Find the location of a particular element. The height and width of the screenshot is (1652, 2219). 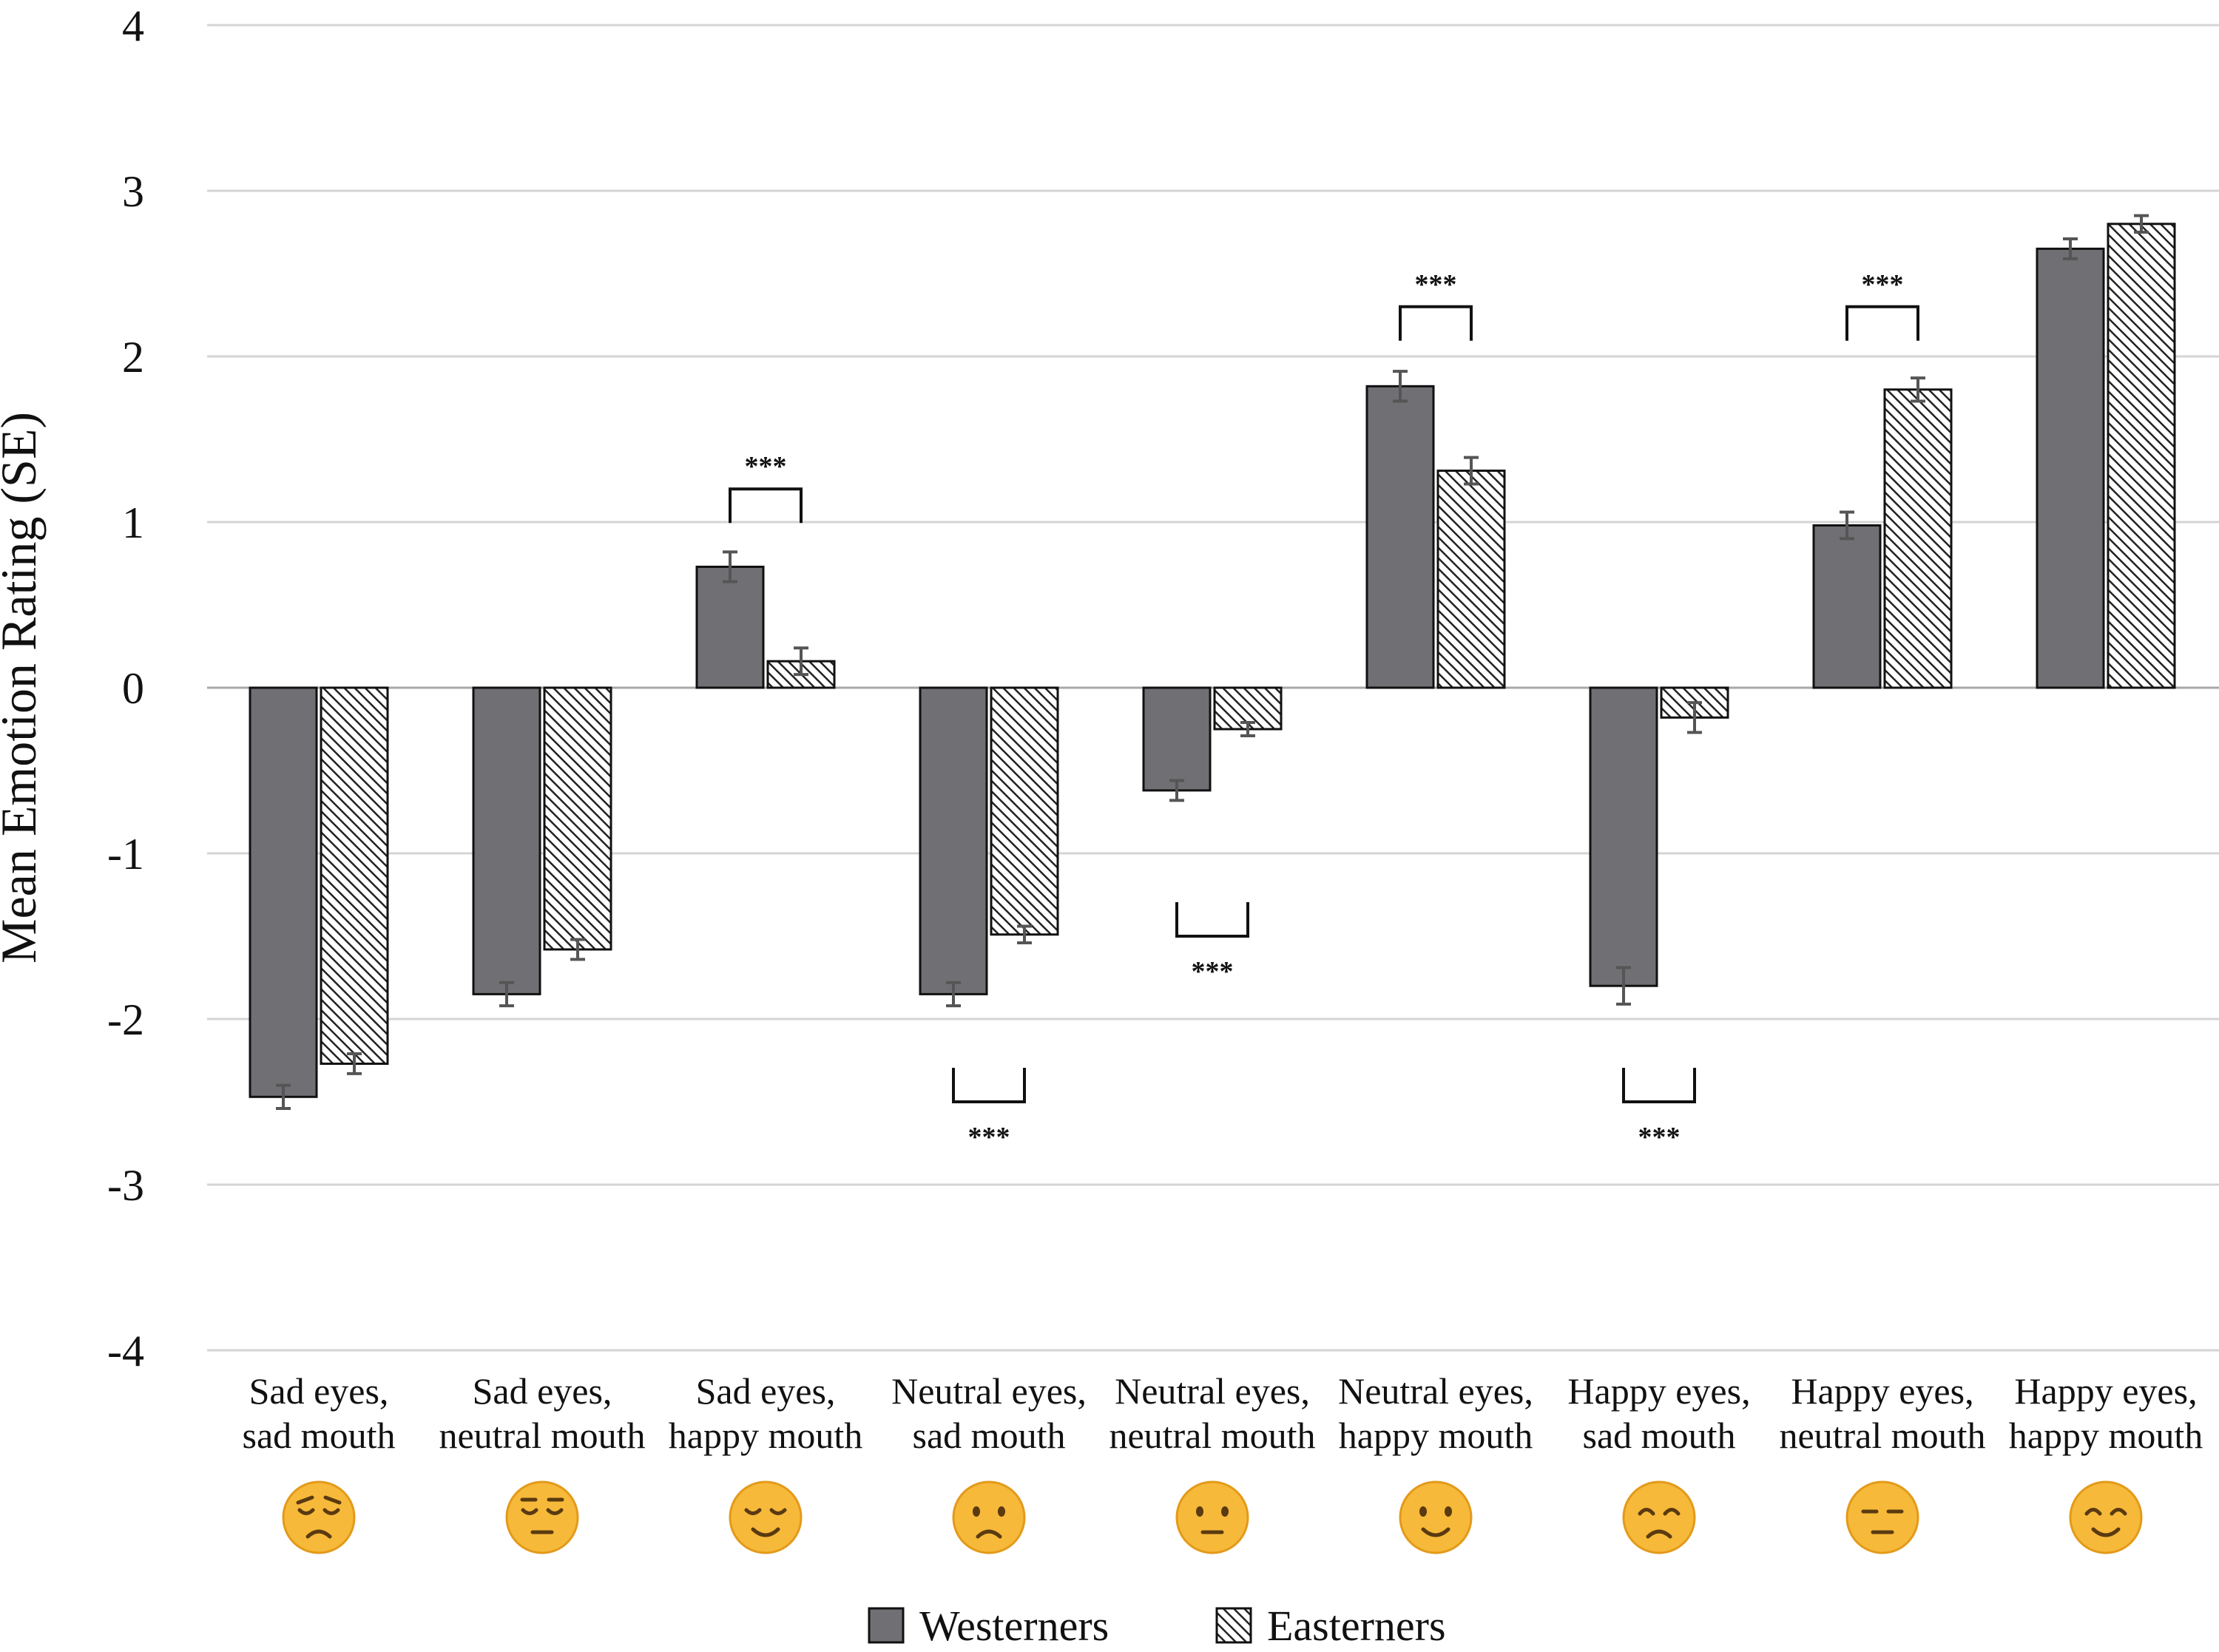

category-icons is located at coordinates (1212, 1517).